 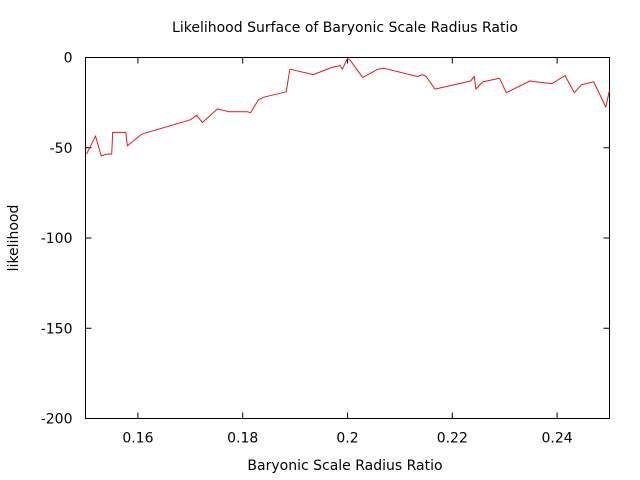 What do you see at coordinates (344, 466) in the screenshot?
I see `x-axis-label: Baryonic Scale Radius Ratio` at bounding box center [344, 466].